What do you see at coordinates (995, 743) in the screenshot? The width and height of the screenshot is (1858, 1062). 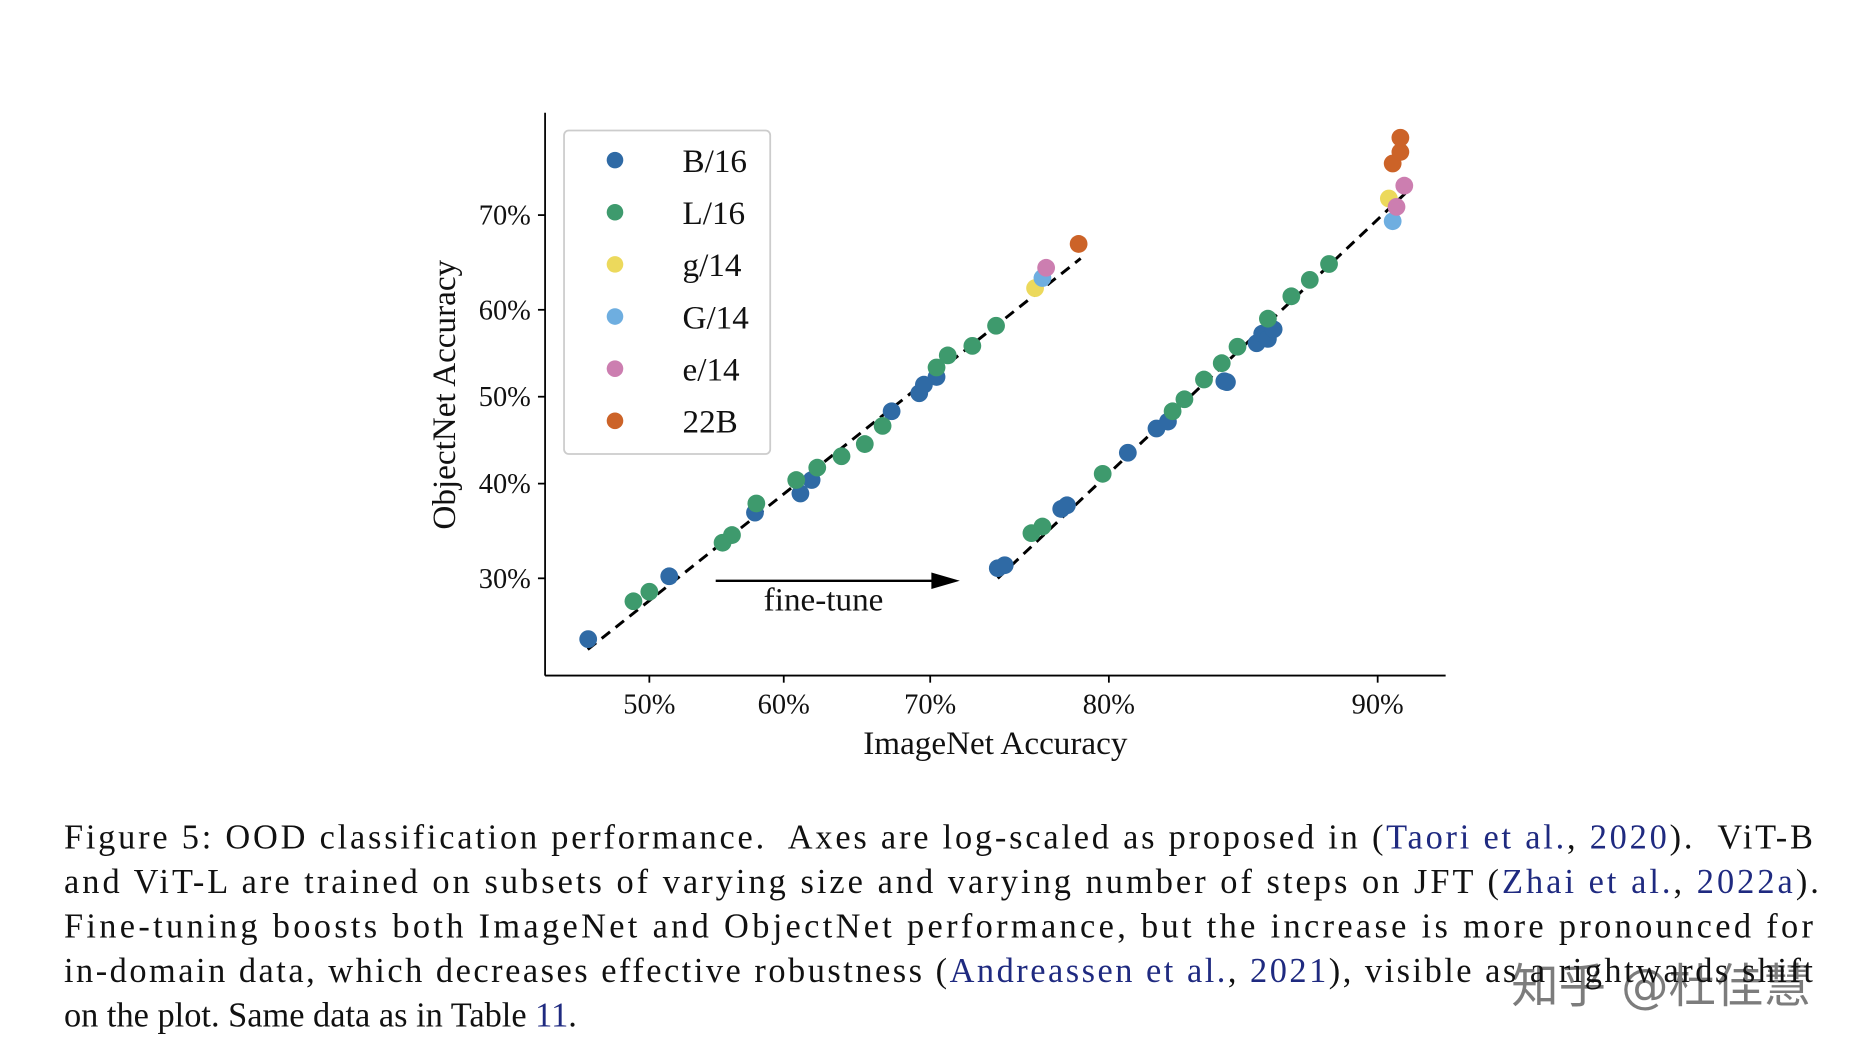 I see `x-axis-label: ImageNet Accuracy` at bounding box center [995, 743].